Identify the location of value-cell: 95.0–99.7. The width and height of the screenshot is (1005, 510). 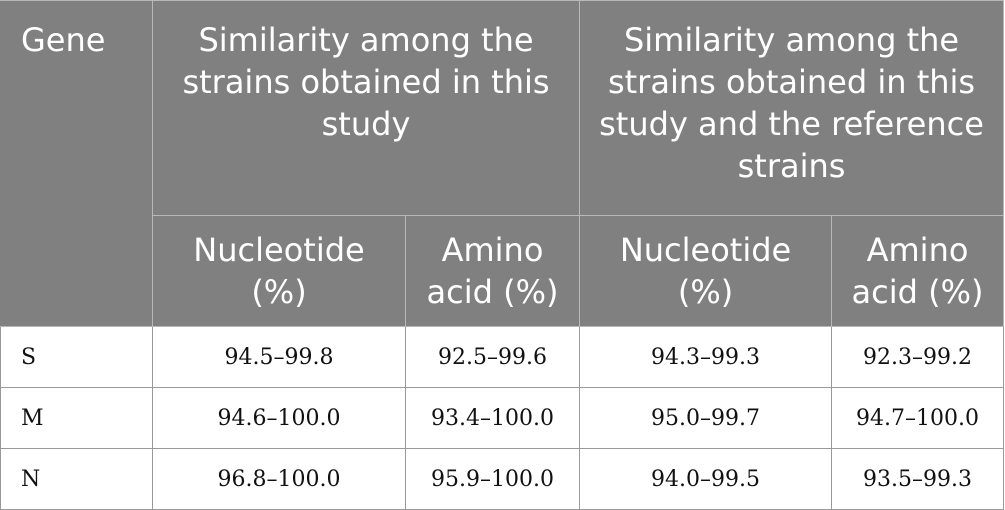
(706, 418).